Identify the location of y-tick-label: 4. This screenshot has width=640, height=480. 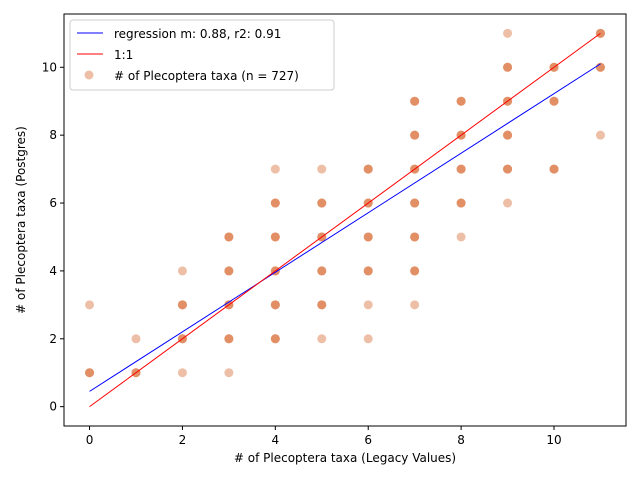
(53, 271).